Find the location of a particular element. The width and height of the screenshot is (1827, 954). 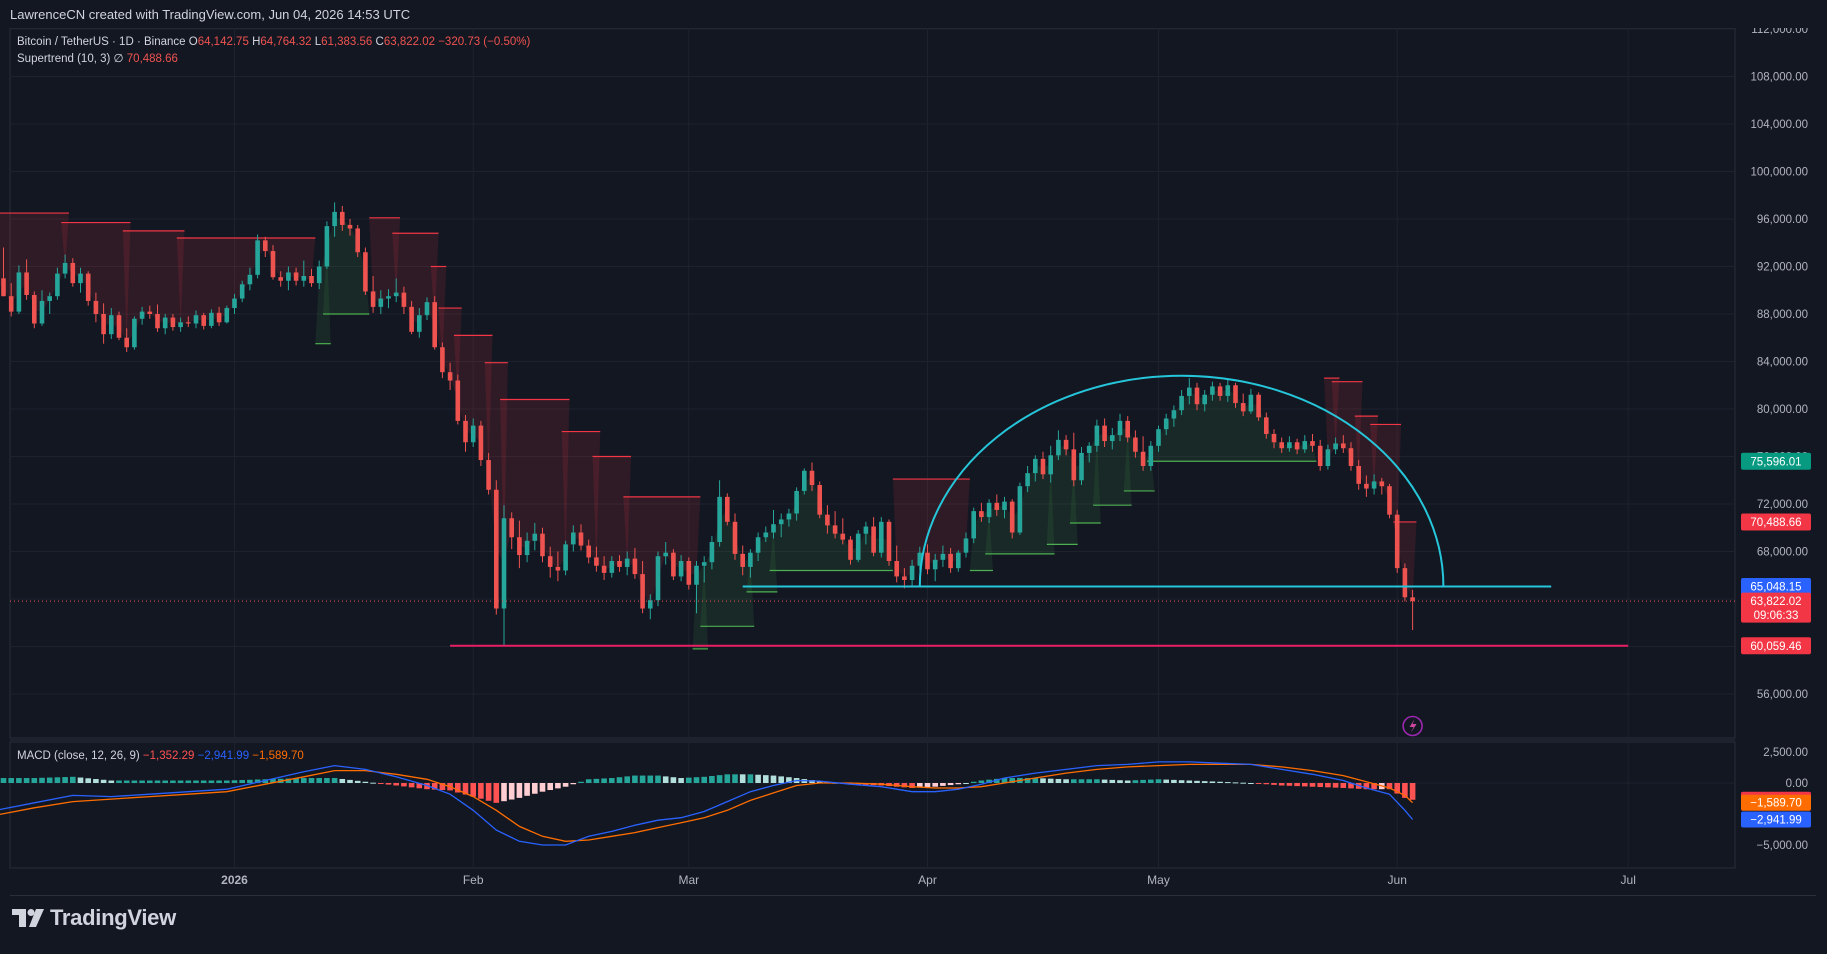

tradingview-logo: TradingView is located at coordinates (94, 918).